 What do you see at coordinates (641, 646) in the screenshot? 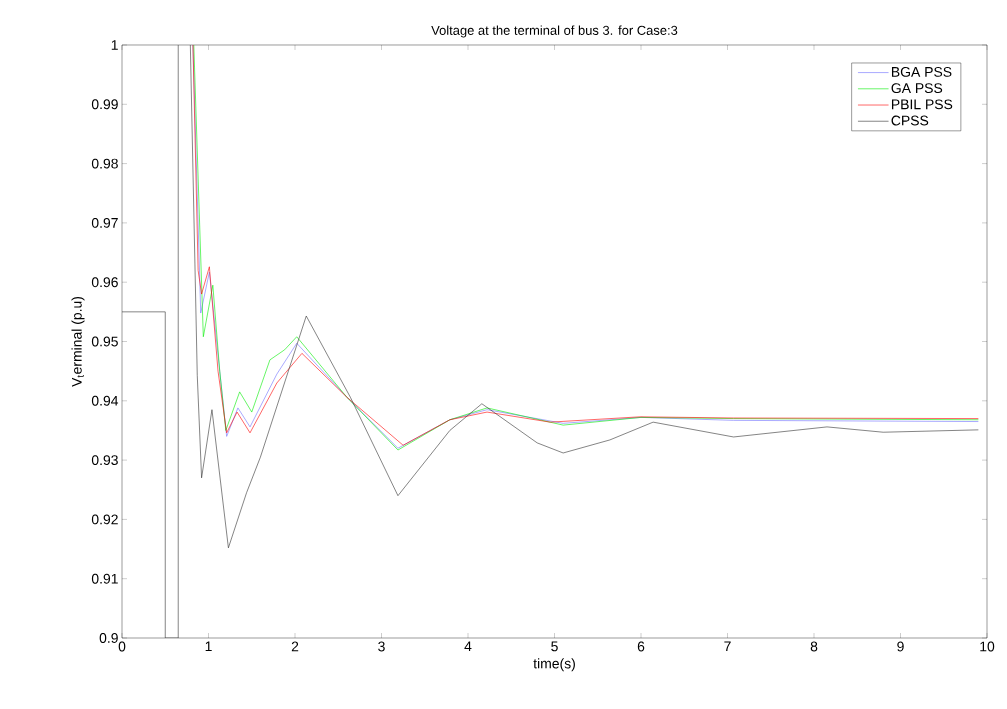
I see `x-tick-label: 6` at bounding box center [641, 646].